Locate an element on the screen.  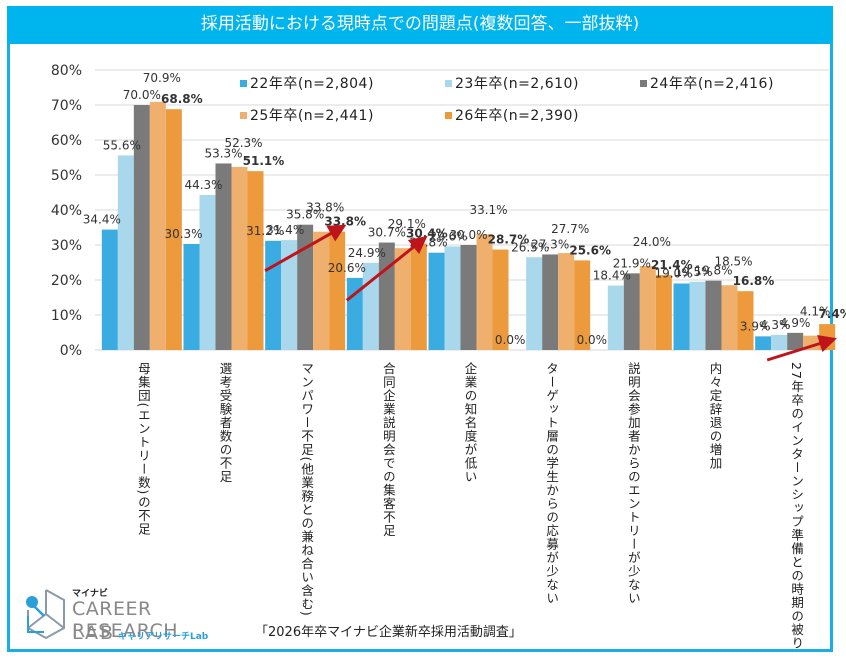
y-tick-label: 40% is located at coordinates (66, 211).